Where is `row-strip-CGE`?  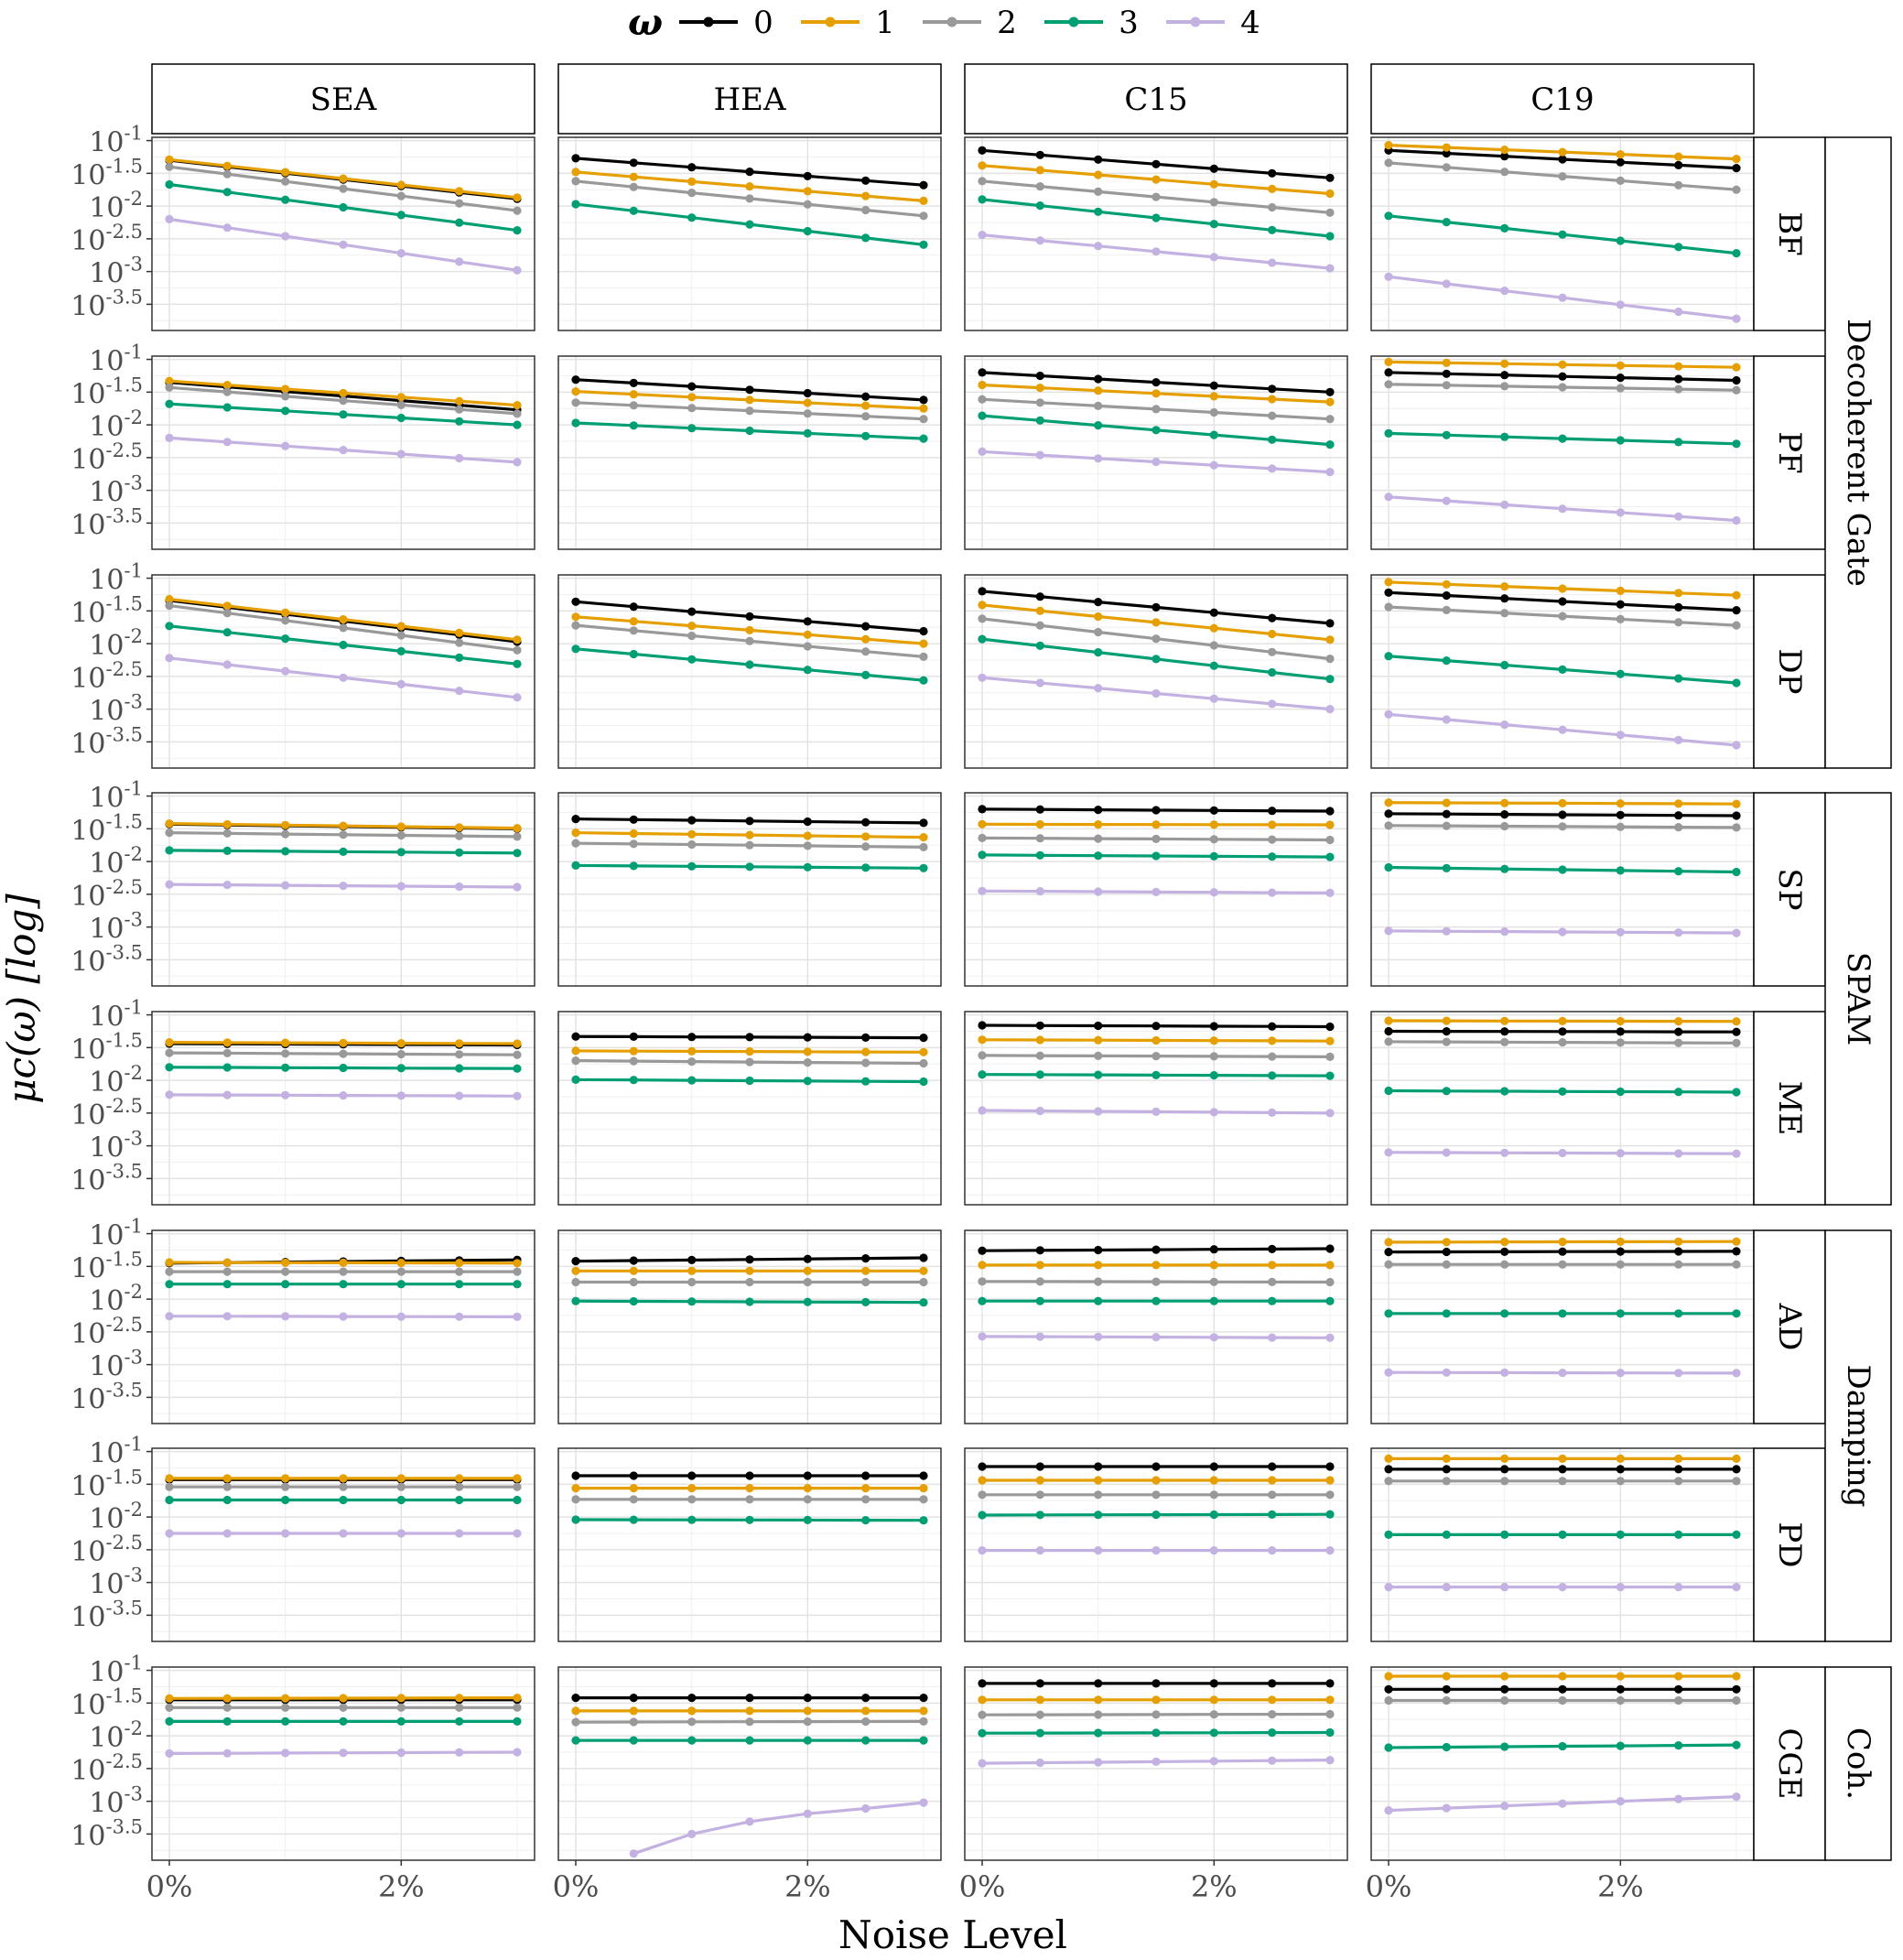
row-strip-CGE is located at coordinates (1789, 1764).